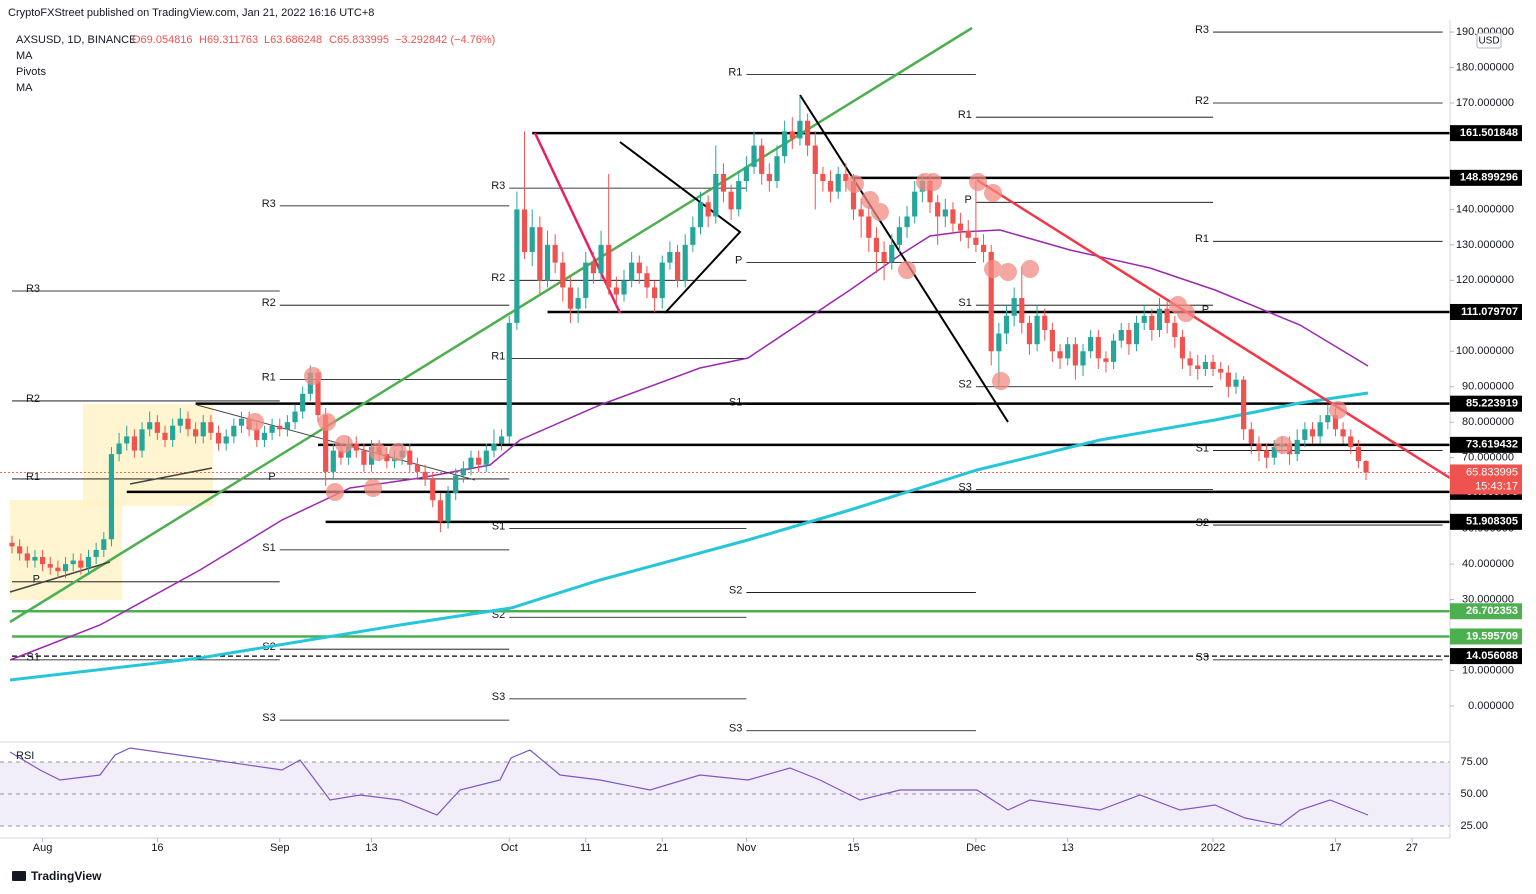  Describe the element at coordinates (1492, 611) in the screenshot. I see `level-label: 26.702353` at that location.